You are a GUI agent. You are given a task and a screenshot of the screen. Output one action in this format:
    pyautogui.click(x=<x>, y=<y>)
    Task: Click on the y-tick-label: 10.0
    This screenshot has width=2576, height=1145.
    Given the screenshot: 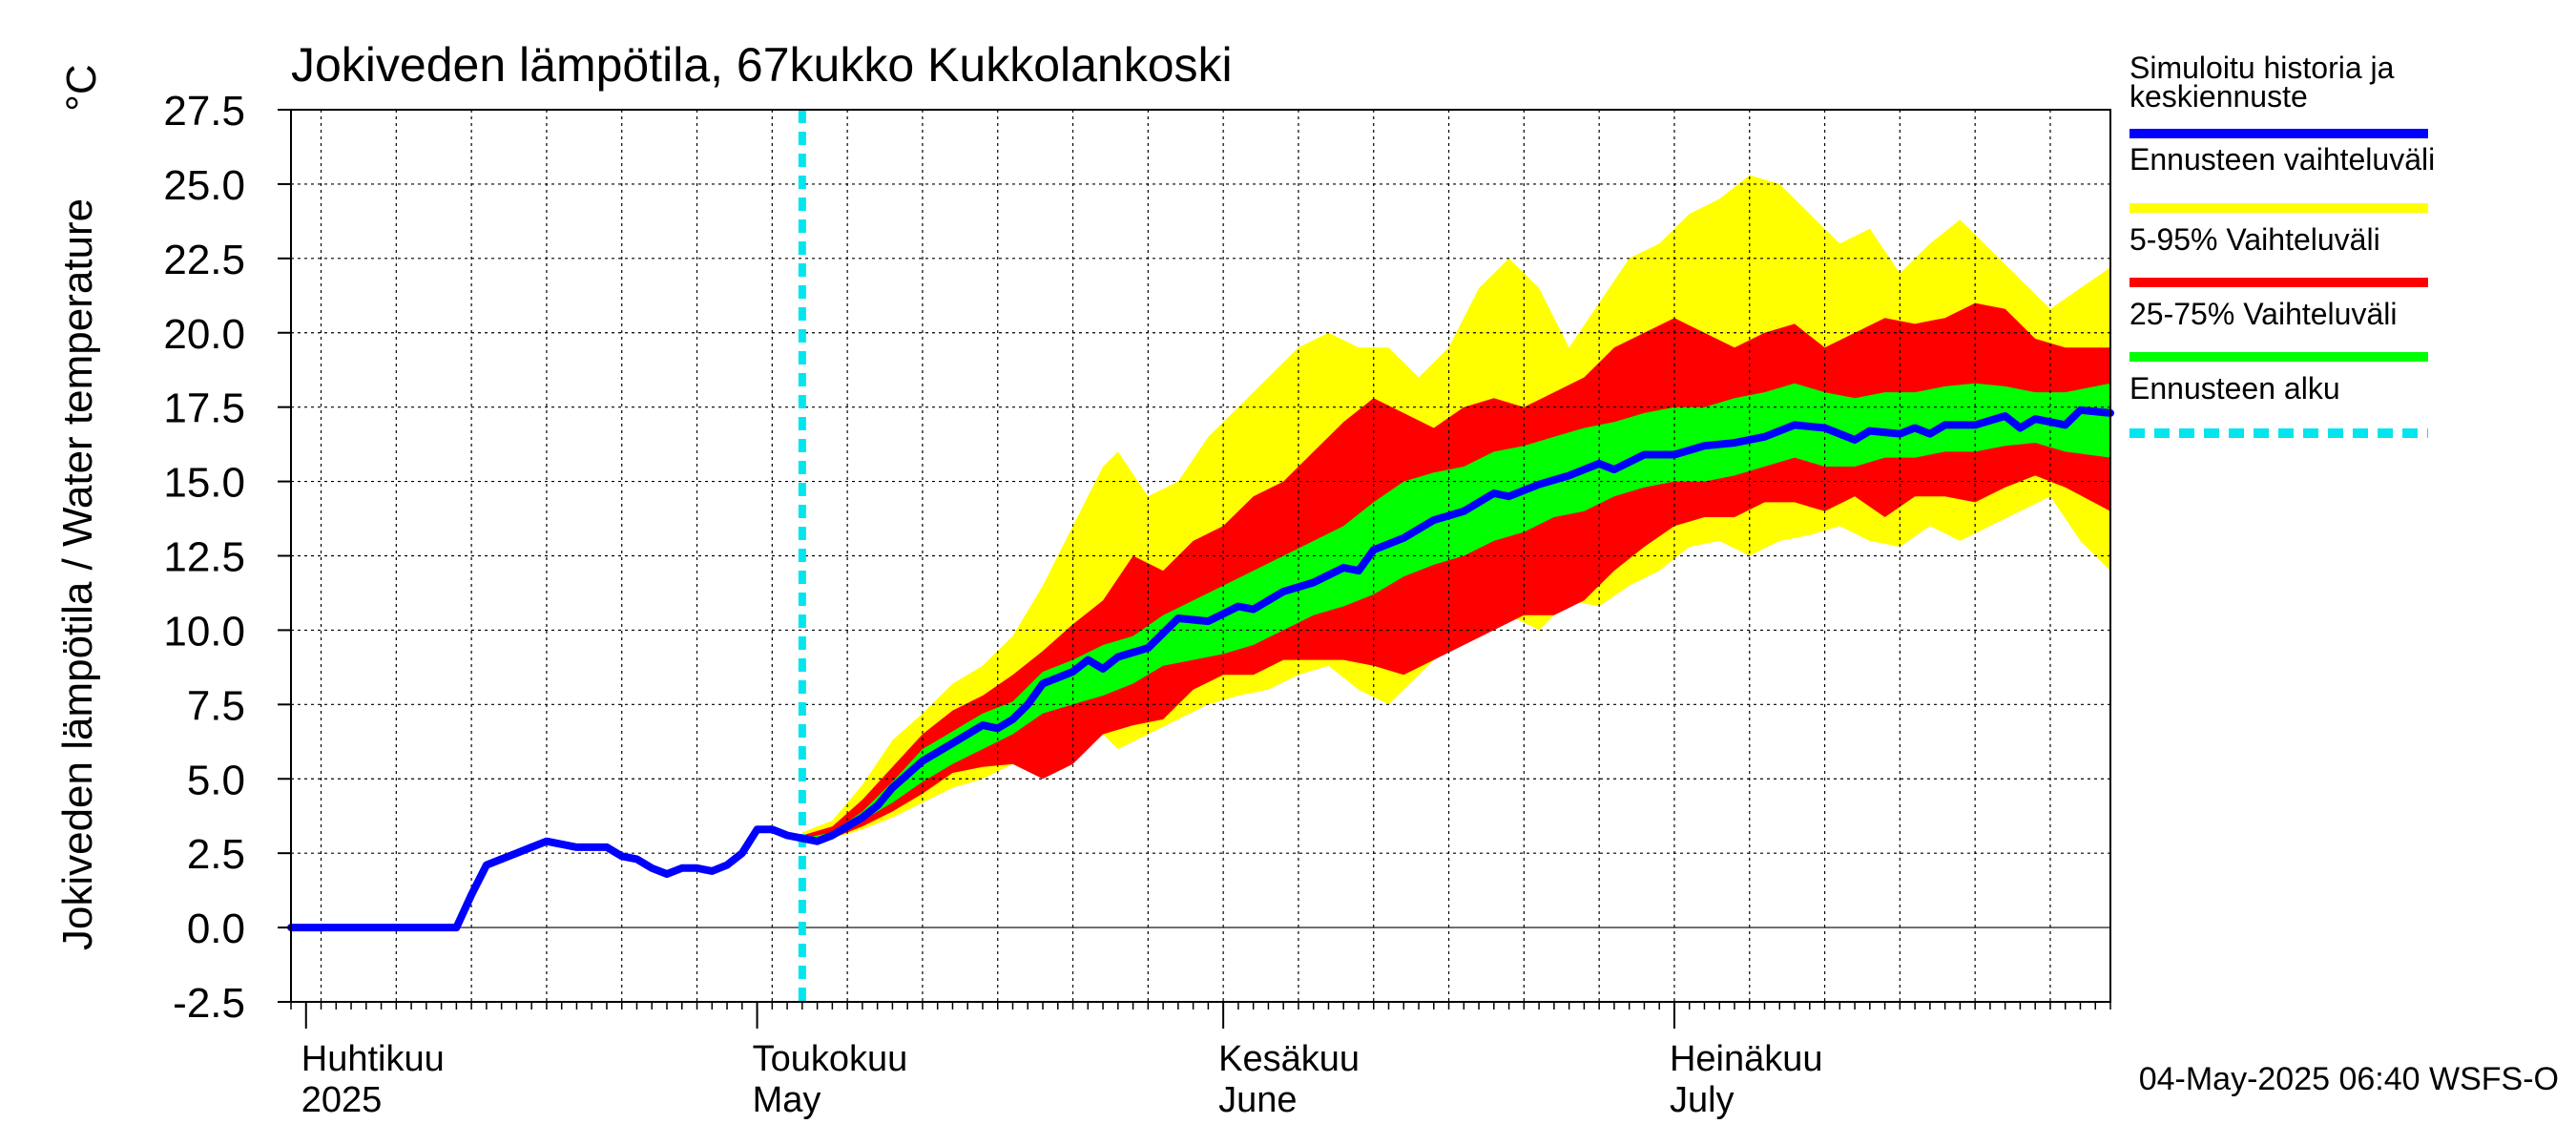 What is the action you would take?
    pyautogui.click(x=204, y=631)
    